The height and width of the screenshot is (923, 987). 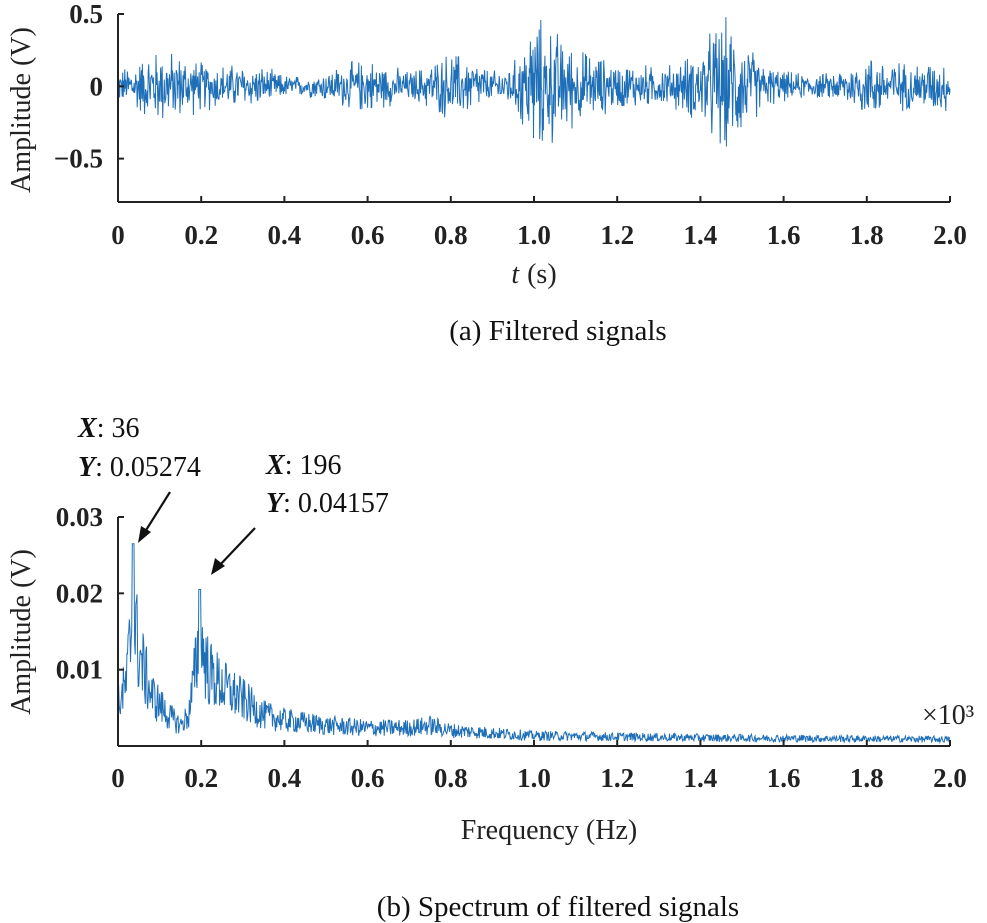 I want to click on panel-b-y-tick-label: 0.02, so click(x=79, y=593).